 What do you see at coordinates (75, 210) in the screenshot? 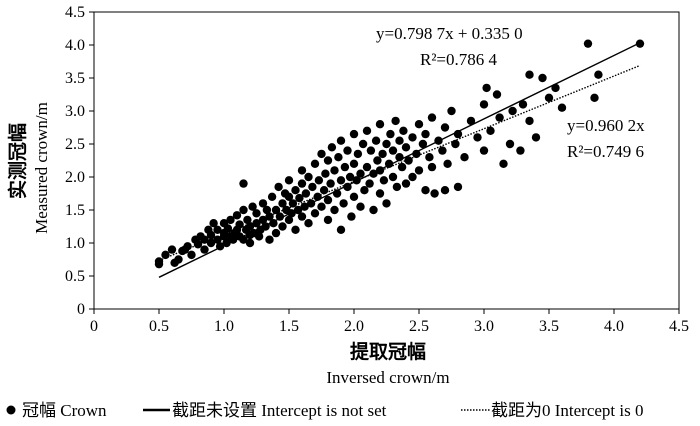
I see `y-tick-label: 1.5` at bounding box center [75, 210].